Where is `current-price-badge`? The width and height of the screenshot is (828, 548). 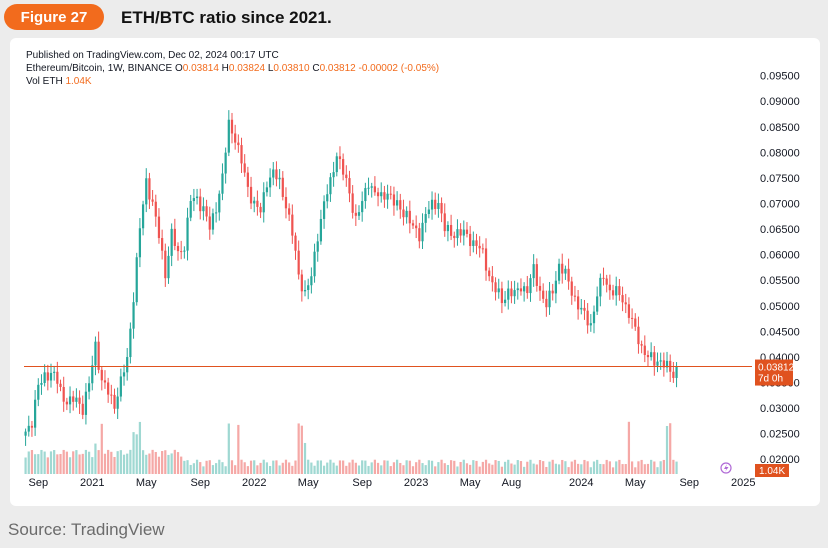 current-price-badge is located at coordinates (774, 372).